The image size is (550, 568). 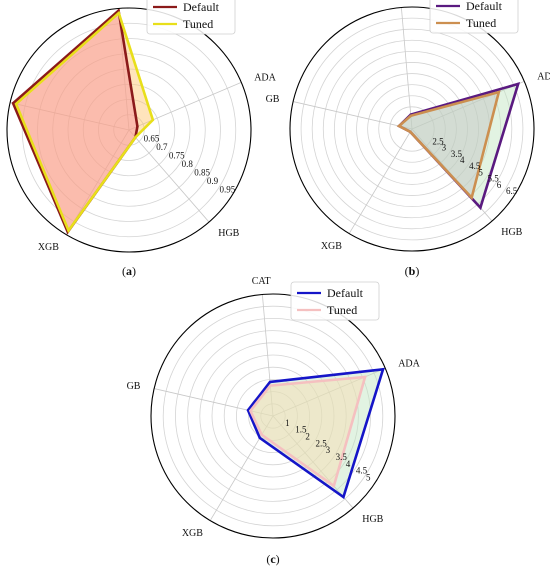 I want to click on r-tick-label: 1, so click(x=287, y=423).